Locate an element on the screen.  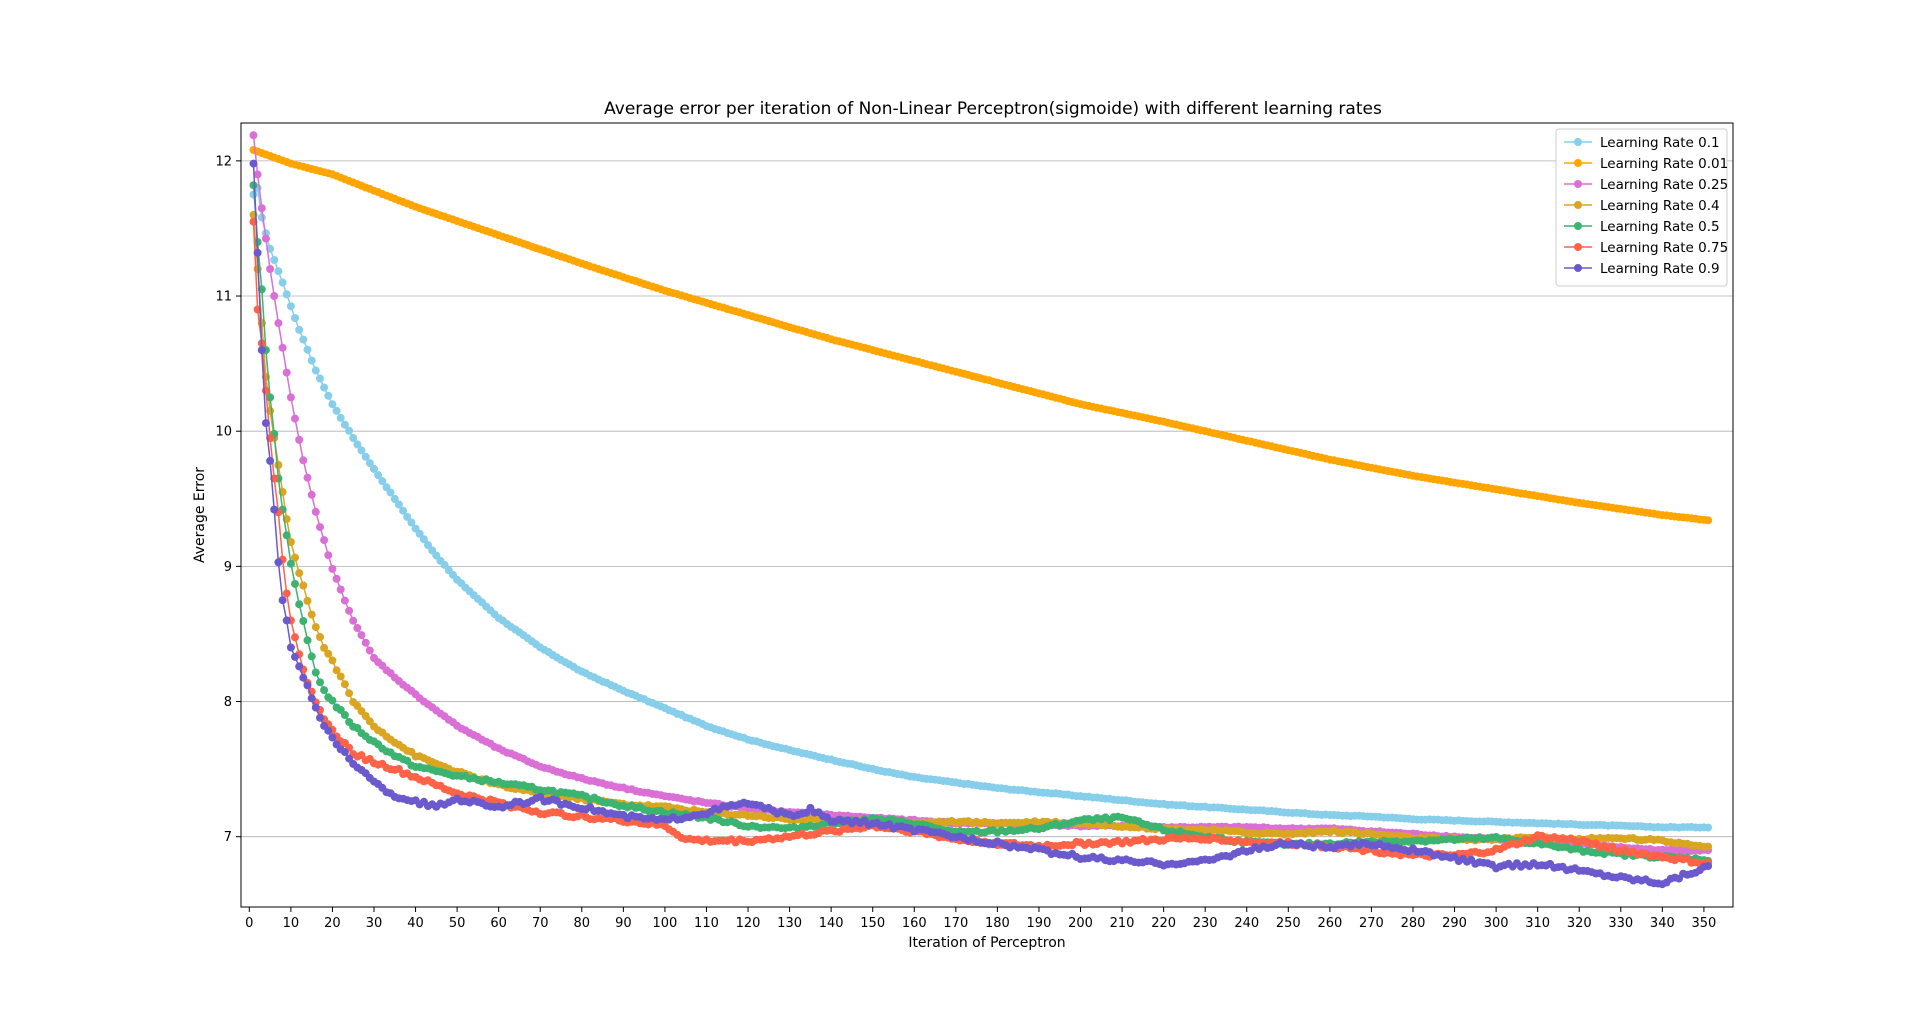
x-tick-label: 350 is located at coordinates (1703, 923).